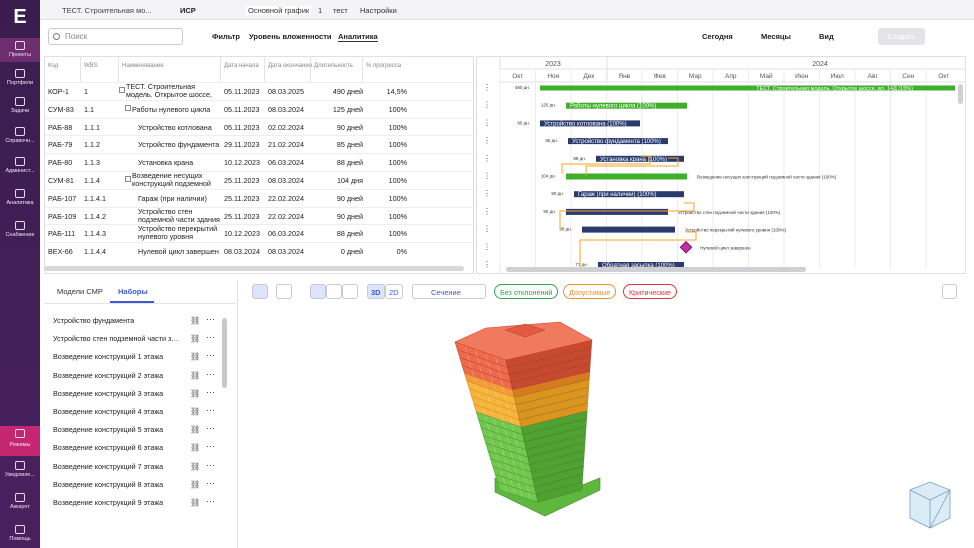  I want to click on column-header: Наименование, so click(143, 66).